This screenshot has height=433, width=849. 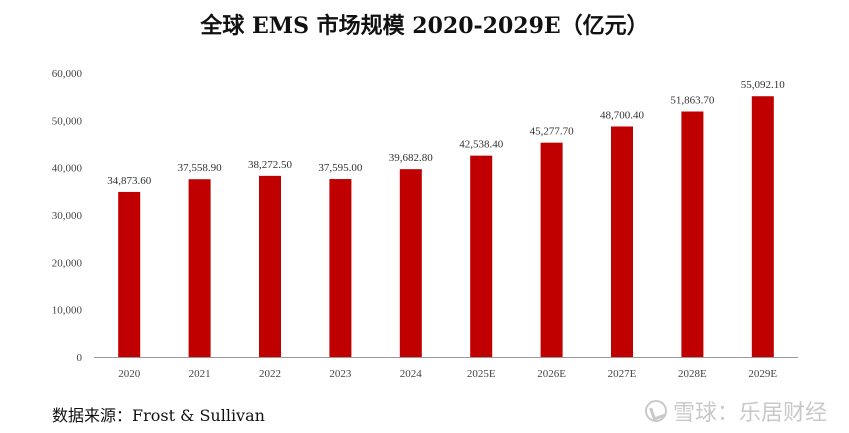 What do you see at coordinates (67, 263) in the screenshot?
I see `y-tick-label: 20,000` at bounding box center [67, 263].